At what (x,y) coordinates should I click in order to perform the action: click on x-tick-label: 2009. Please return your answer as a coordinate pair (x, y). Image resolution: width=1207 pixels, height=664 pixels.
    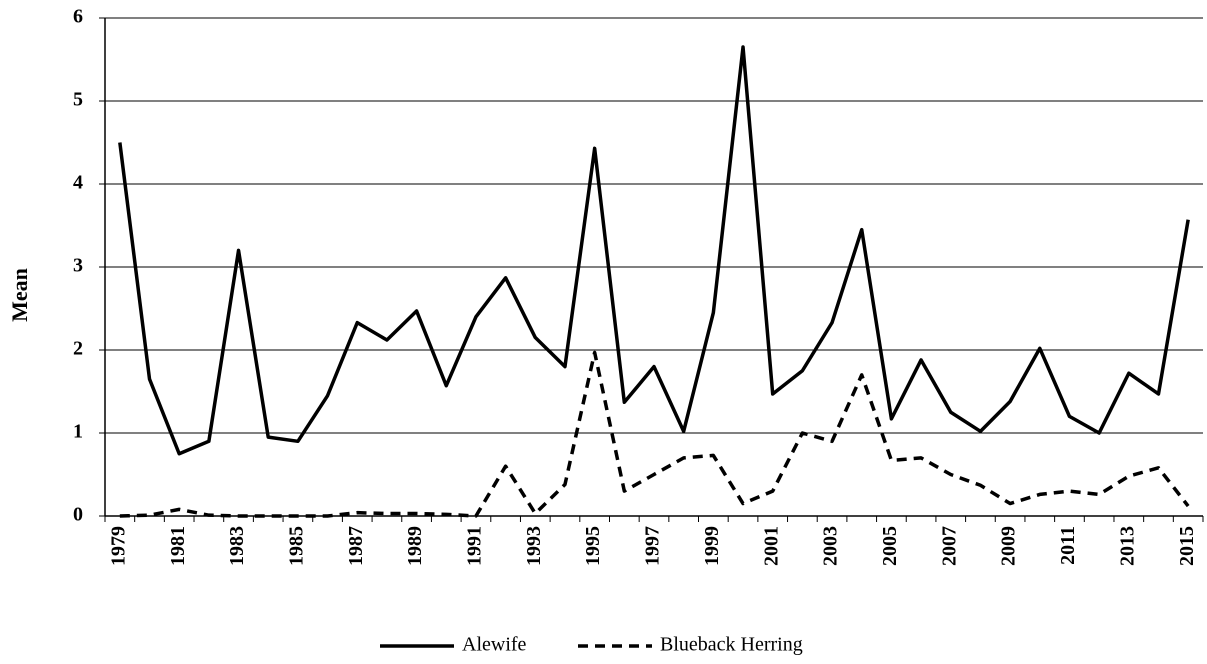
    Looking at the image, I should click on (1009, 546).